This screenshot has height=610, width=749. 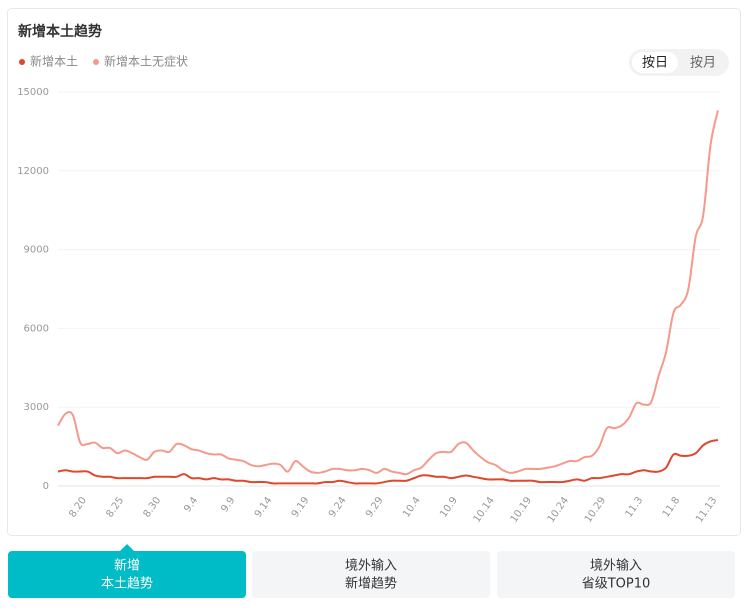 What do you see at coordinates (127, 566) in the screenshot?
I see `tab-label: 新增` at bounding box center [127, 566].